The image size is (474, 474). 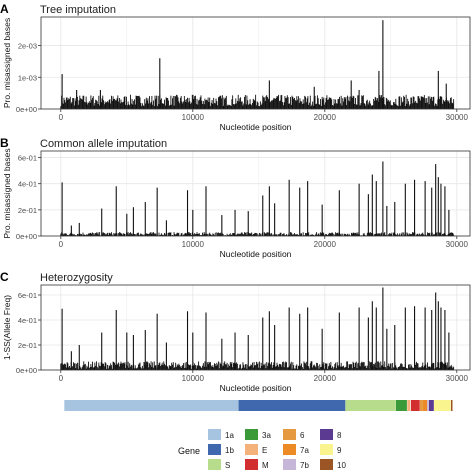 What do you see at coordinates (214, 434) in the screenshot?
I see `legend-key-1a` at bounding box center [214, 434].